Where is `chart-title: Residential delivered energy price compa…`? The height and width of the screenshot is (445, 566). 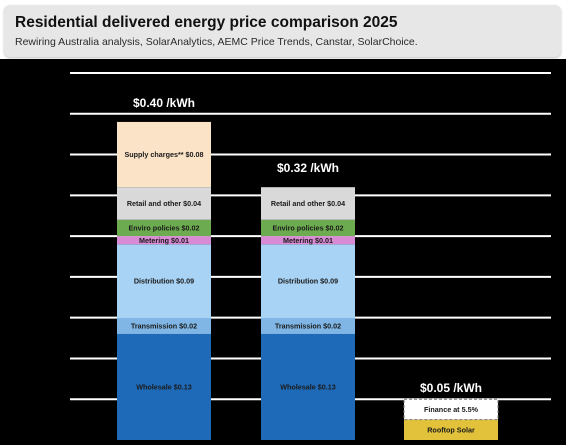 chart-title: Residential delivered energy price compa… is located at coordinates (206, 22).